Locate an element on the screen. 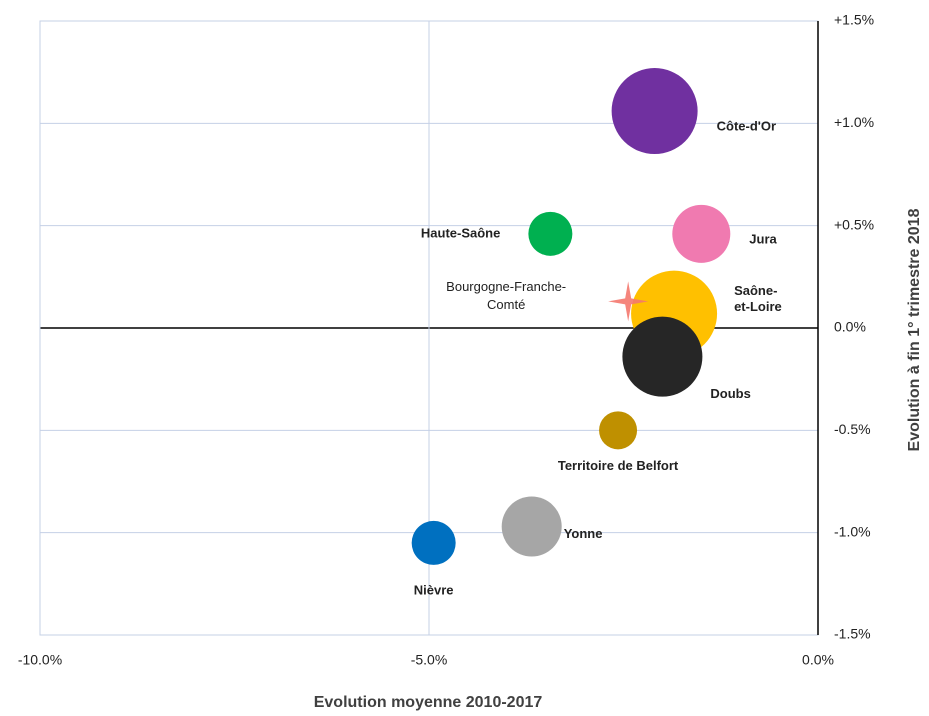 The image size is (929, 716). bubble-label: Haute-Saône is located at coordinates (460, 232).